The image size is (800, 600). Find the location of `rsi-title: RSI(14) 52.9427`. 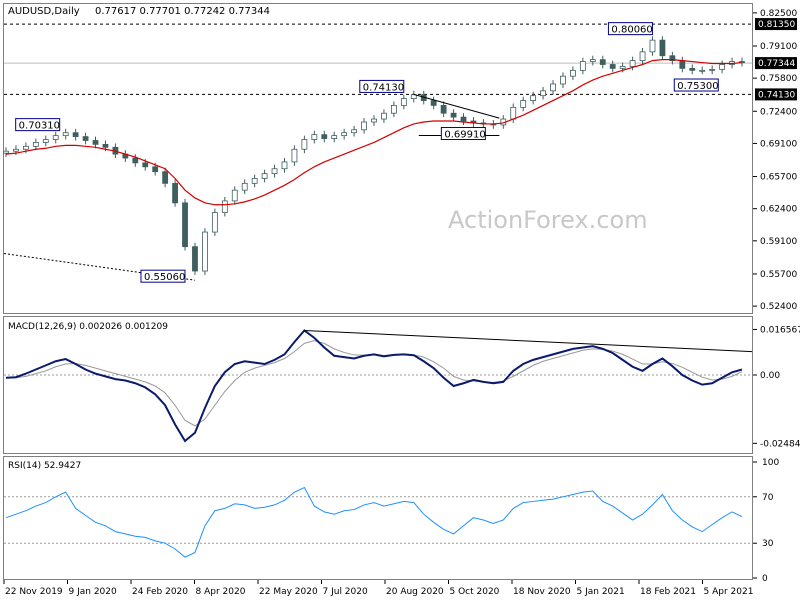

rsi-title: RSI(14) 52.9427 is located at coordinates (44, 466).